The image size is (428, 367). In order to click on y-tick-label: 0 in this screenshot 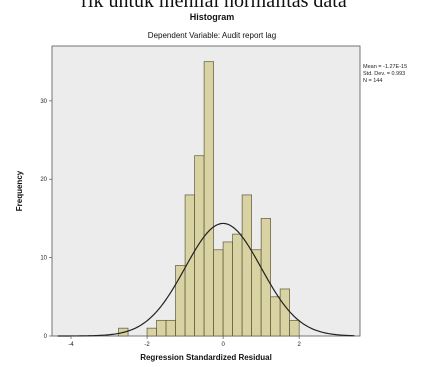, I will do `click(46, 337)`.